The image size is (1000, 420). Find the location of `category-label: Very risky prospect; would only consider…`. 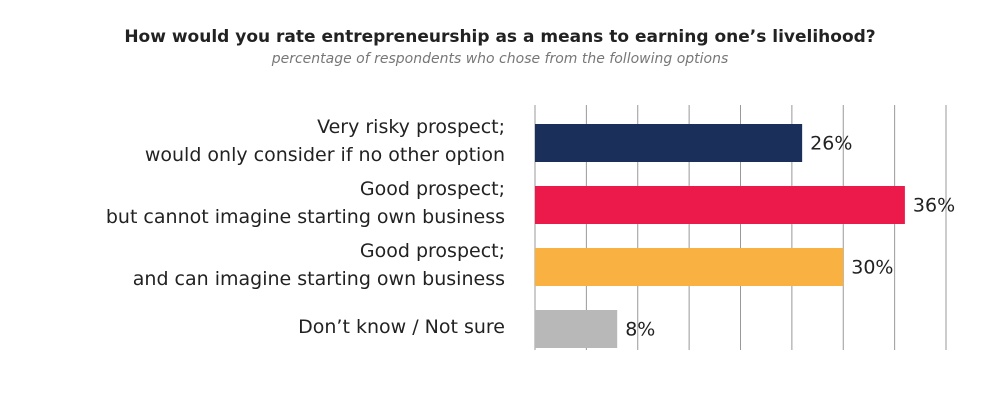

category-label: Very risky prospect; would only consider… is located at coordinates (324, 141).